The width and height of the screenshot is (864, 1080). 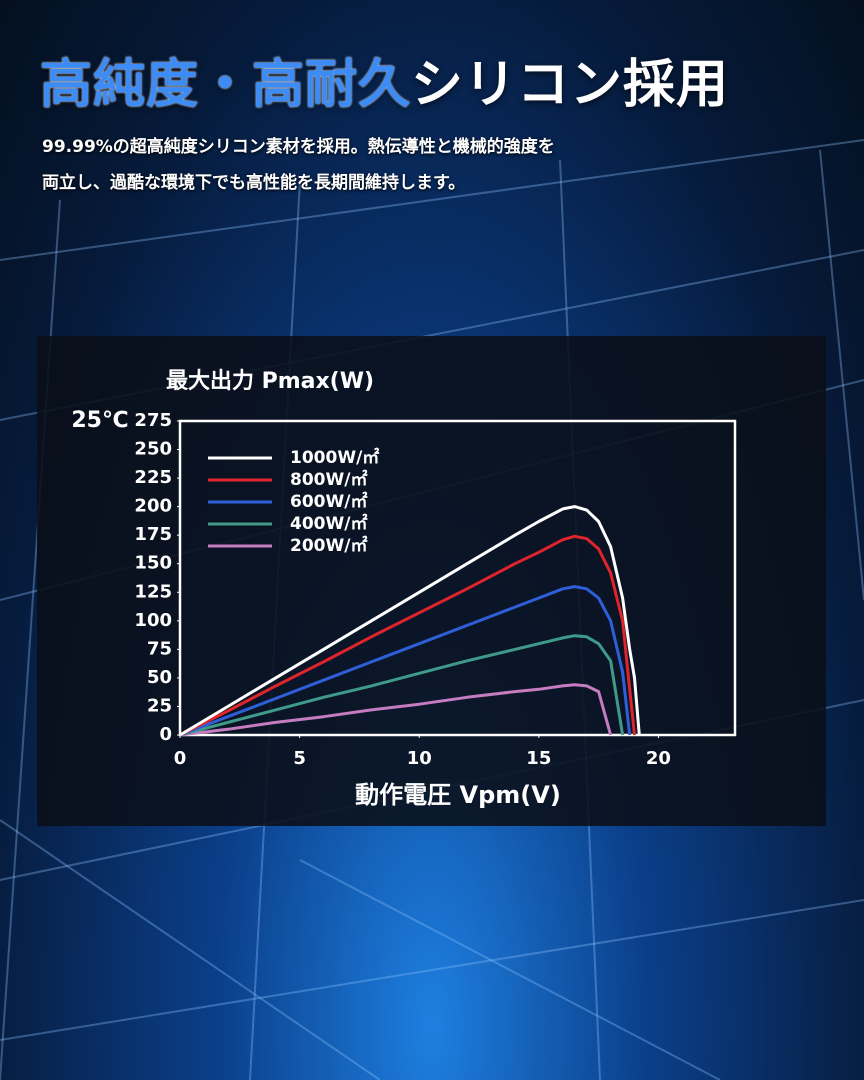 What do you see at coordinates (99, 420) in the screenshot?
I see `annotation: 25℃` at bounding box center [99, 420].